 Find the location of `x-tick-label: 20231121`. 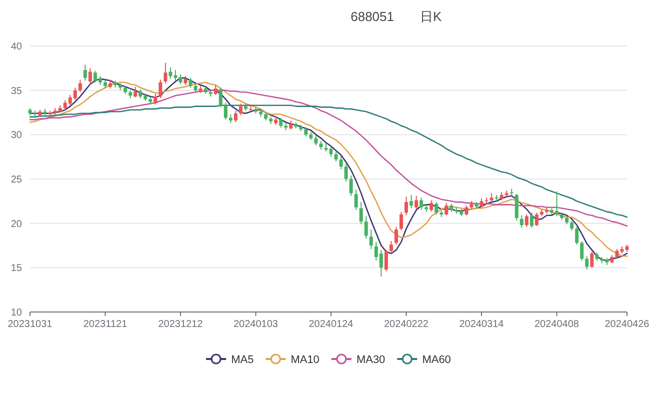

x-tick-label: 20231121 is located at coordinates (105, 324).